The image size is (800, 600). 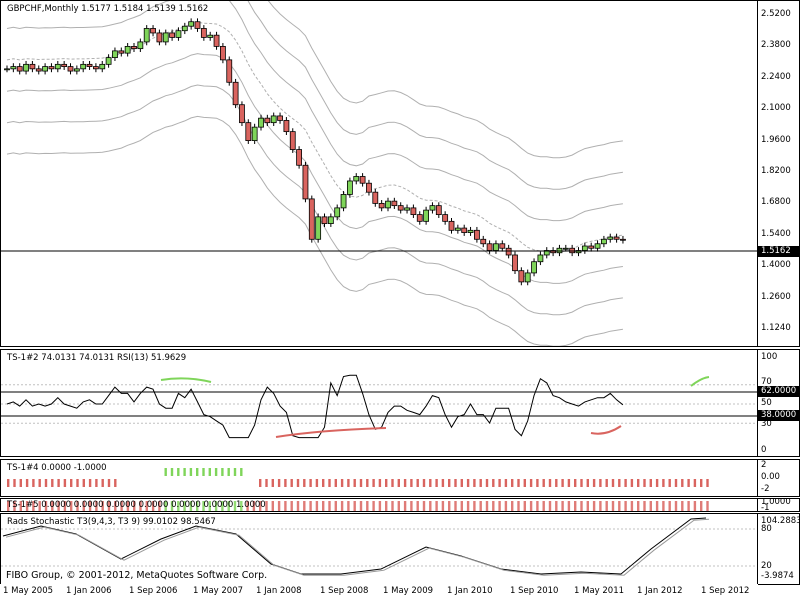 I want to click on stoch-tick-80: 80, so click(x=766, y=529).